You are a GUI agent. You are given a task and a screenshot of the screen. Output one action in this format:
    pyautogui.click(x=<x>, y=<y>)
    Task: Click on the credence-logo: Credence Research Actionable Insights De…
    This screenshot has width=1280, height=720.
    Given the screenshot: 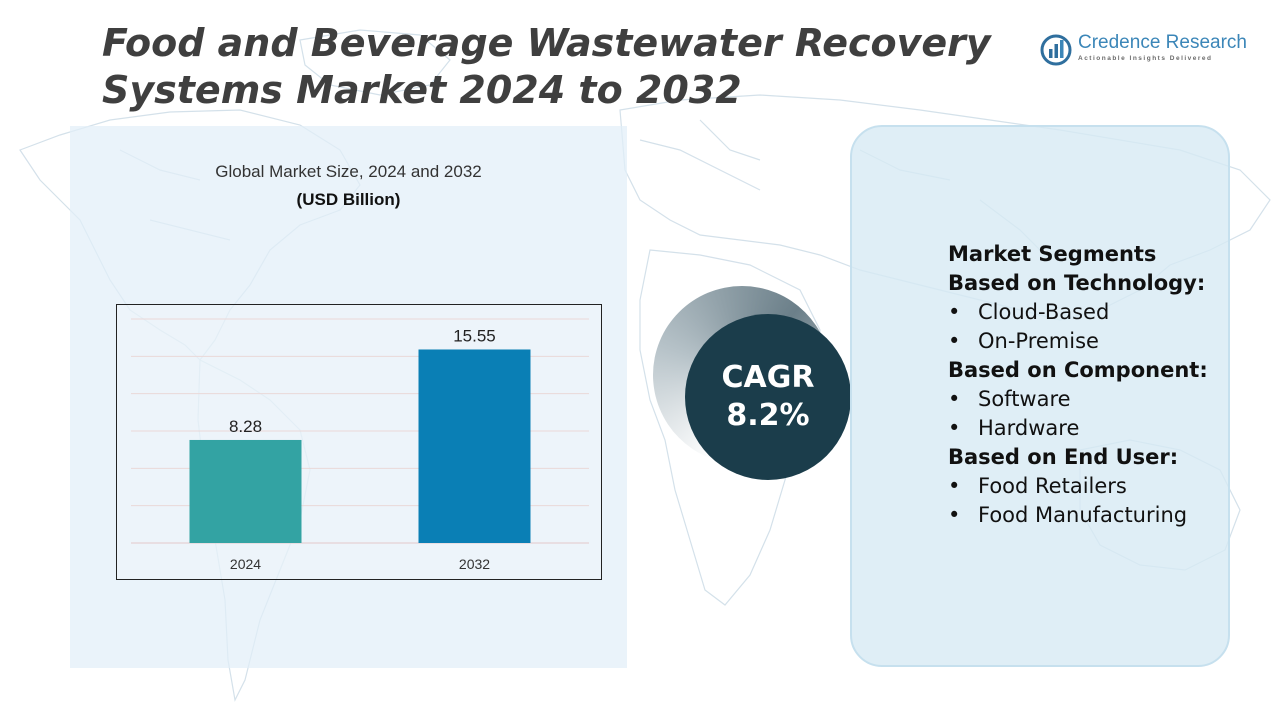 What is the action you would take?
    pyautogui.click(x=1147, y=50)
    